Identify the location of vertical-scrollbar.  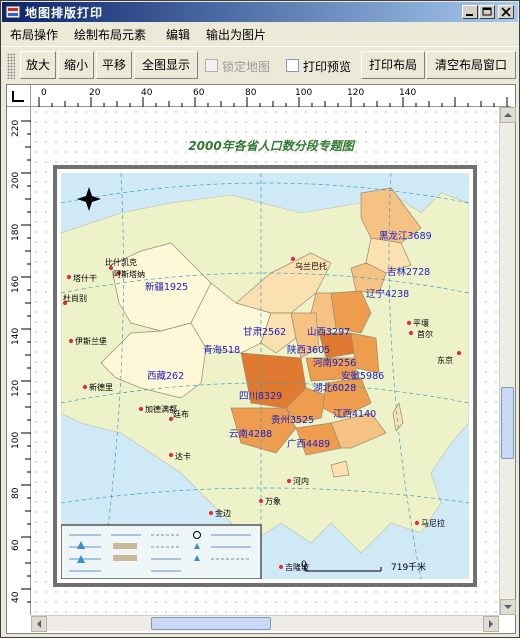
(507, 361).